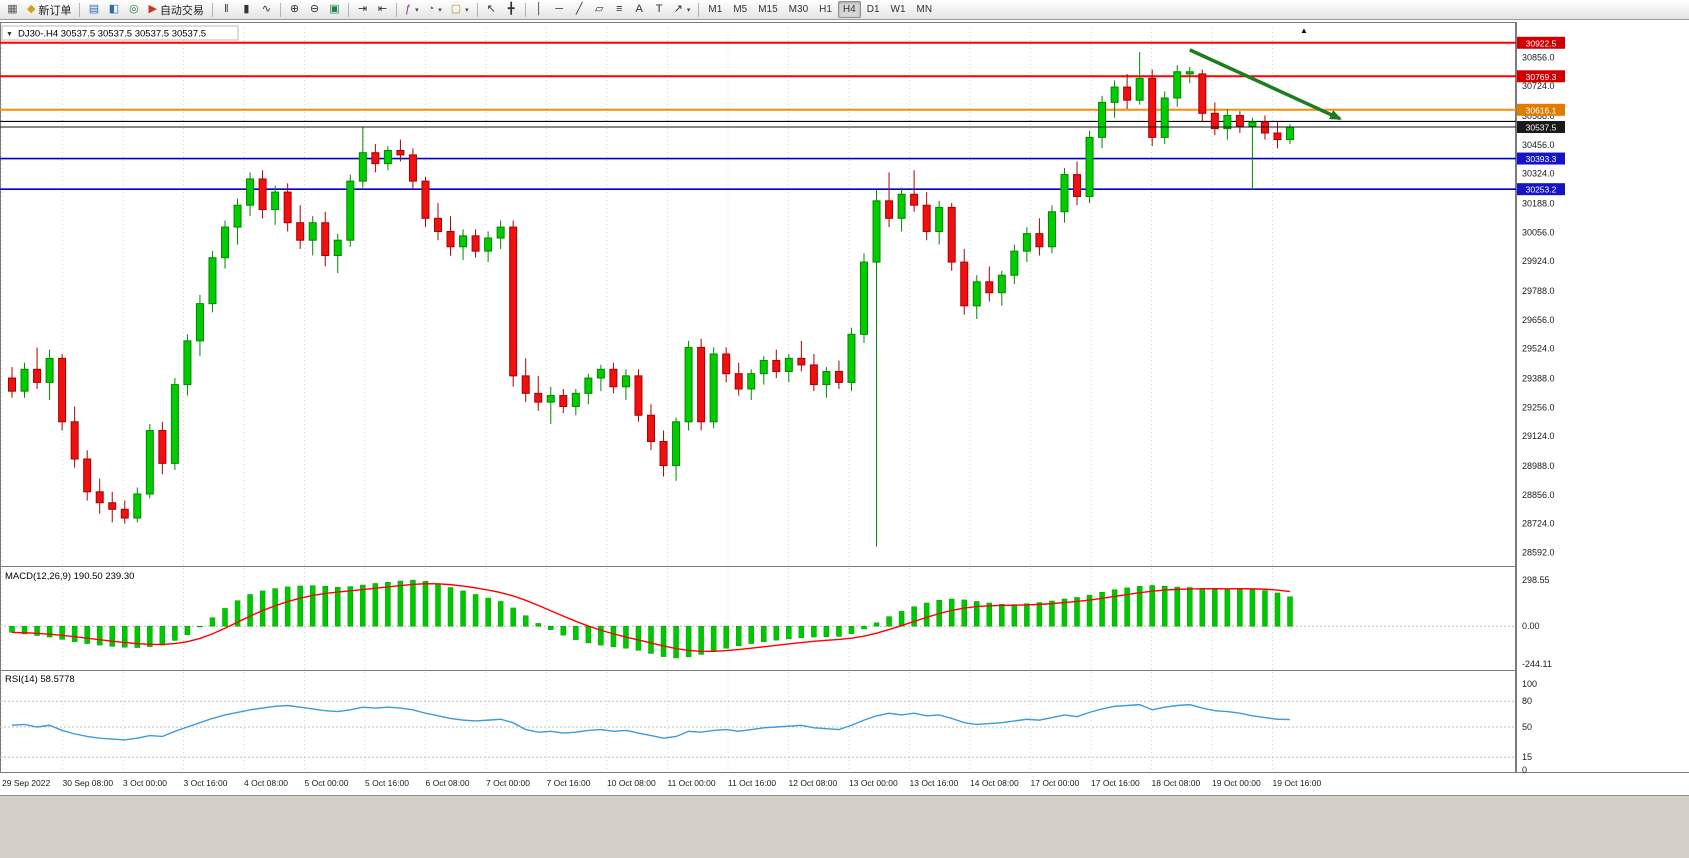  I want to click on time-tick: 3 Oct 16:00, so click(206, 783).